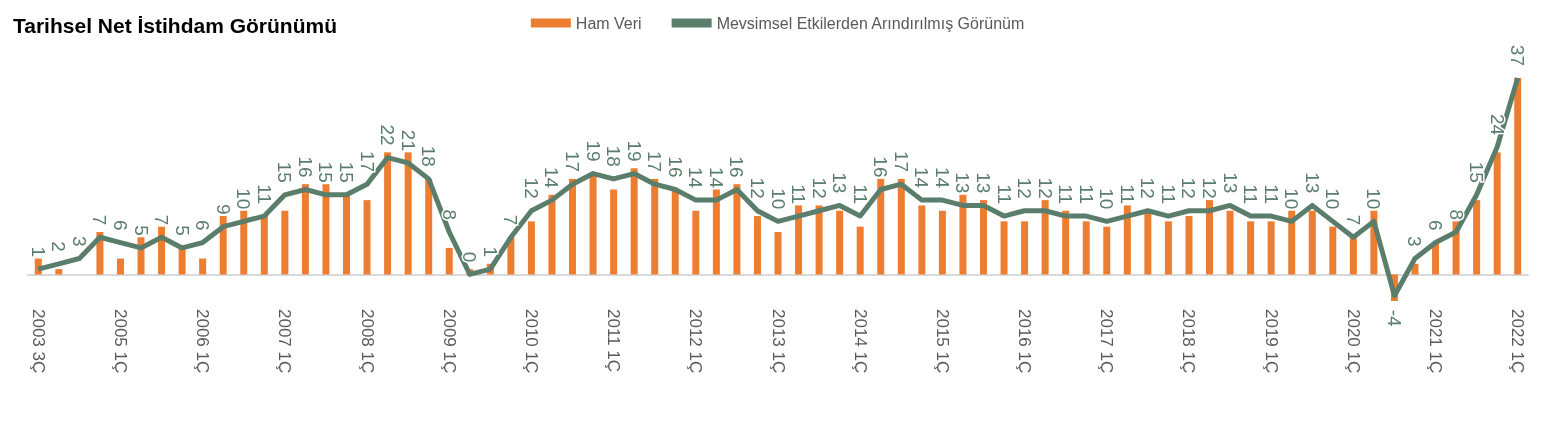  Describe the element at coordinates (1394, 318) in the screenshot. I see `data-label: -4` at that location.